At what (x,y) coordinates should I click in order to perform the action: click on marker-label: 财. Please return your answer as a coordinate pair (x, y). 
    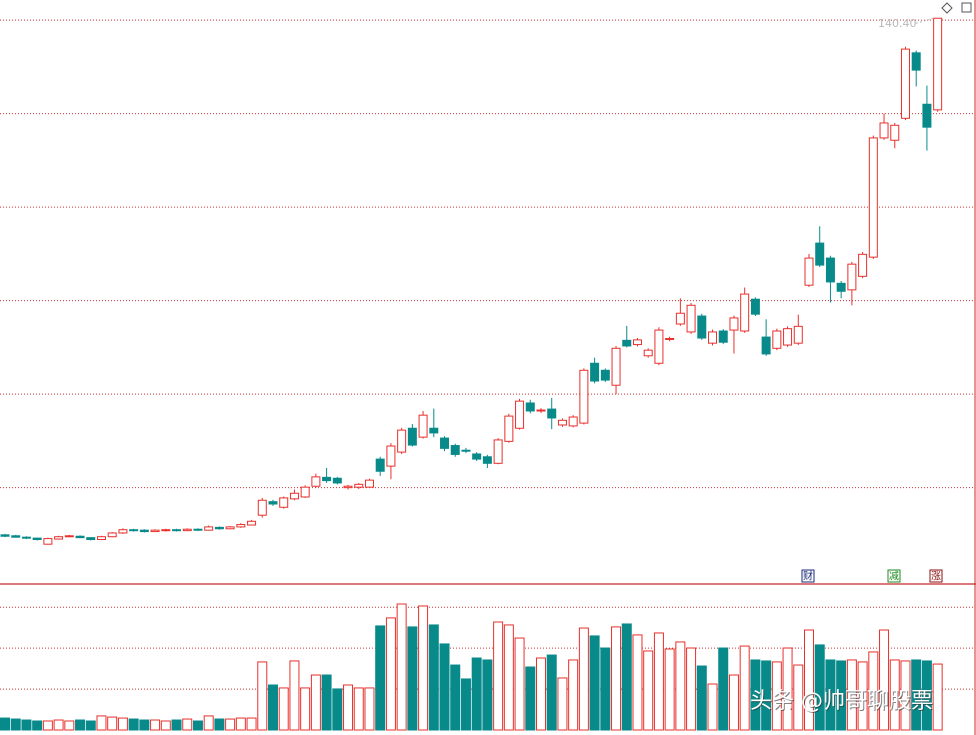
    Looking at the image, I should click on (808, 576).